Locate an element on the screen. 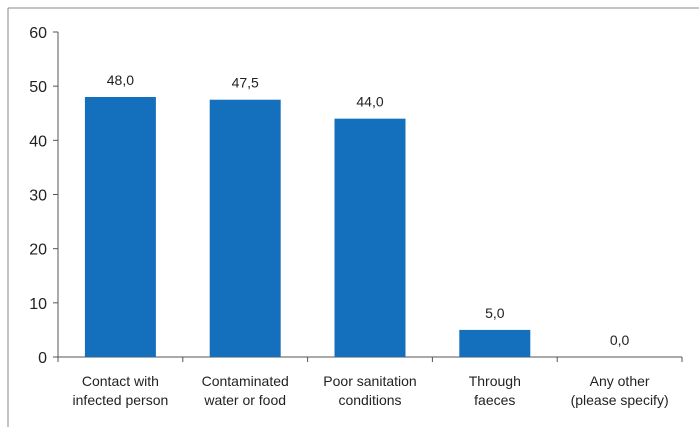 Image resolution: width=699 pixels, height=432 pixels. category-label: Contaminated is located at coordinates (245, 381).